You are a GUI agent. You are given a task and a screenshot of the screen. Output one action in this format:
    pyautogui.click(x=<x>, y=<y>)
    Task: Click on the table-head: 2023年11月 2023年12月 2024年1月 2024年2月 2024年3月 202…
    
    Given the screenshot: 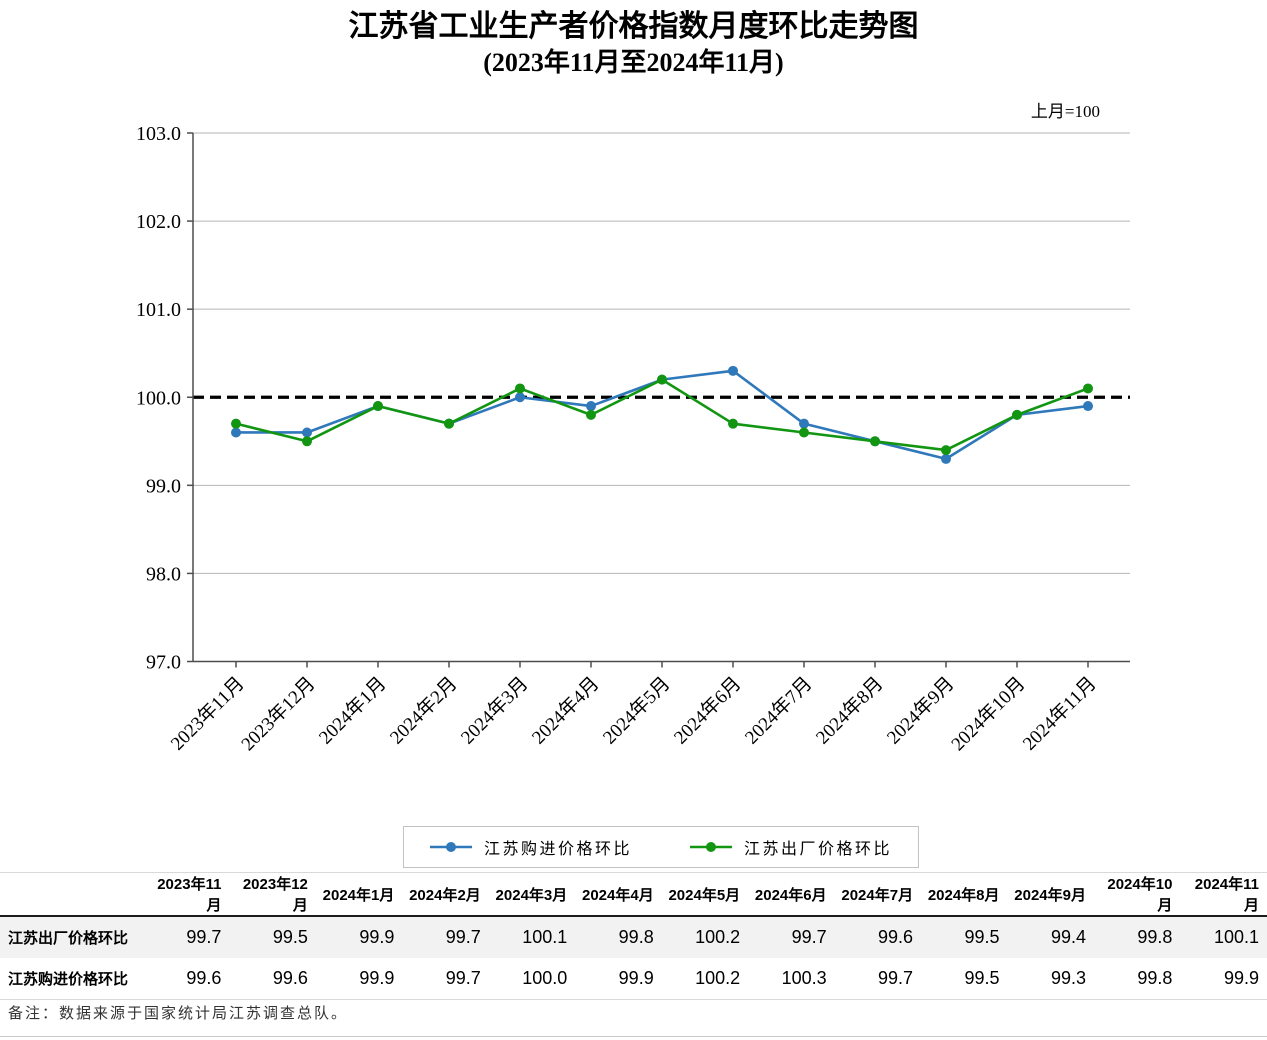 What is the action you would take?
    pyautogui.click(x=633, y=894)
    